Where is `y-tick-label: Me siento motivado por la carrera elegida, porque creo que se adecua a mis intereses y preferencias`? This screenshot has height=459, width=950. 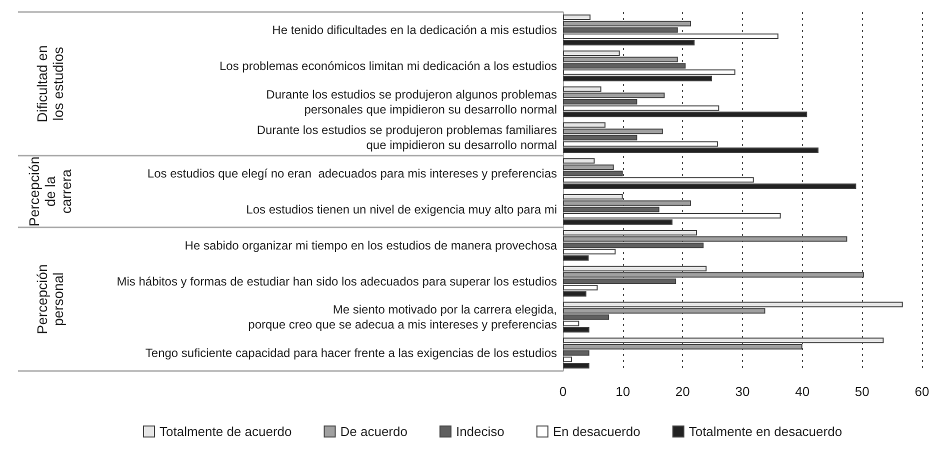 y-tick-label: Me siento motivado por la carrera elegida, porque creo que se adecua a mis intereses y preferencias is located at coordinates (402, 317).